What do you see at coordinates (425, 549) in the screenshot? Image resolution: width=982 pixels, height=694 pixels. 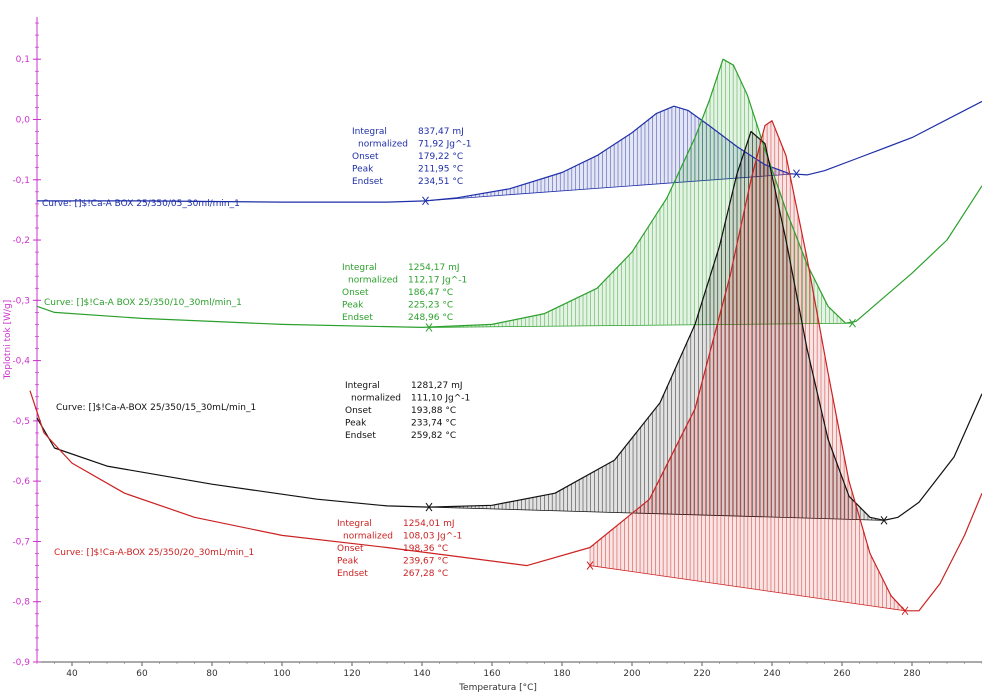 I see `annotation-value: 198,36 °C` at bounding box center [425, 549].